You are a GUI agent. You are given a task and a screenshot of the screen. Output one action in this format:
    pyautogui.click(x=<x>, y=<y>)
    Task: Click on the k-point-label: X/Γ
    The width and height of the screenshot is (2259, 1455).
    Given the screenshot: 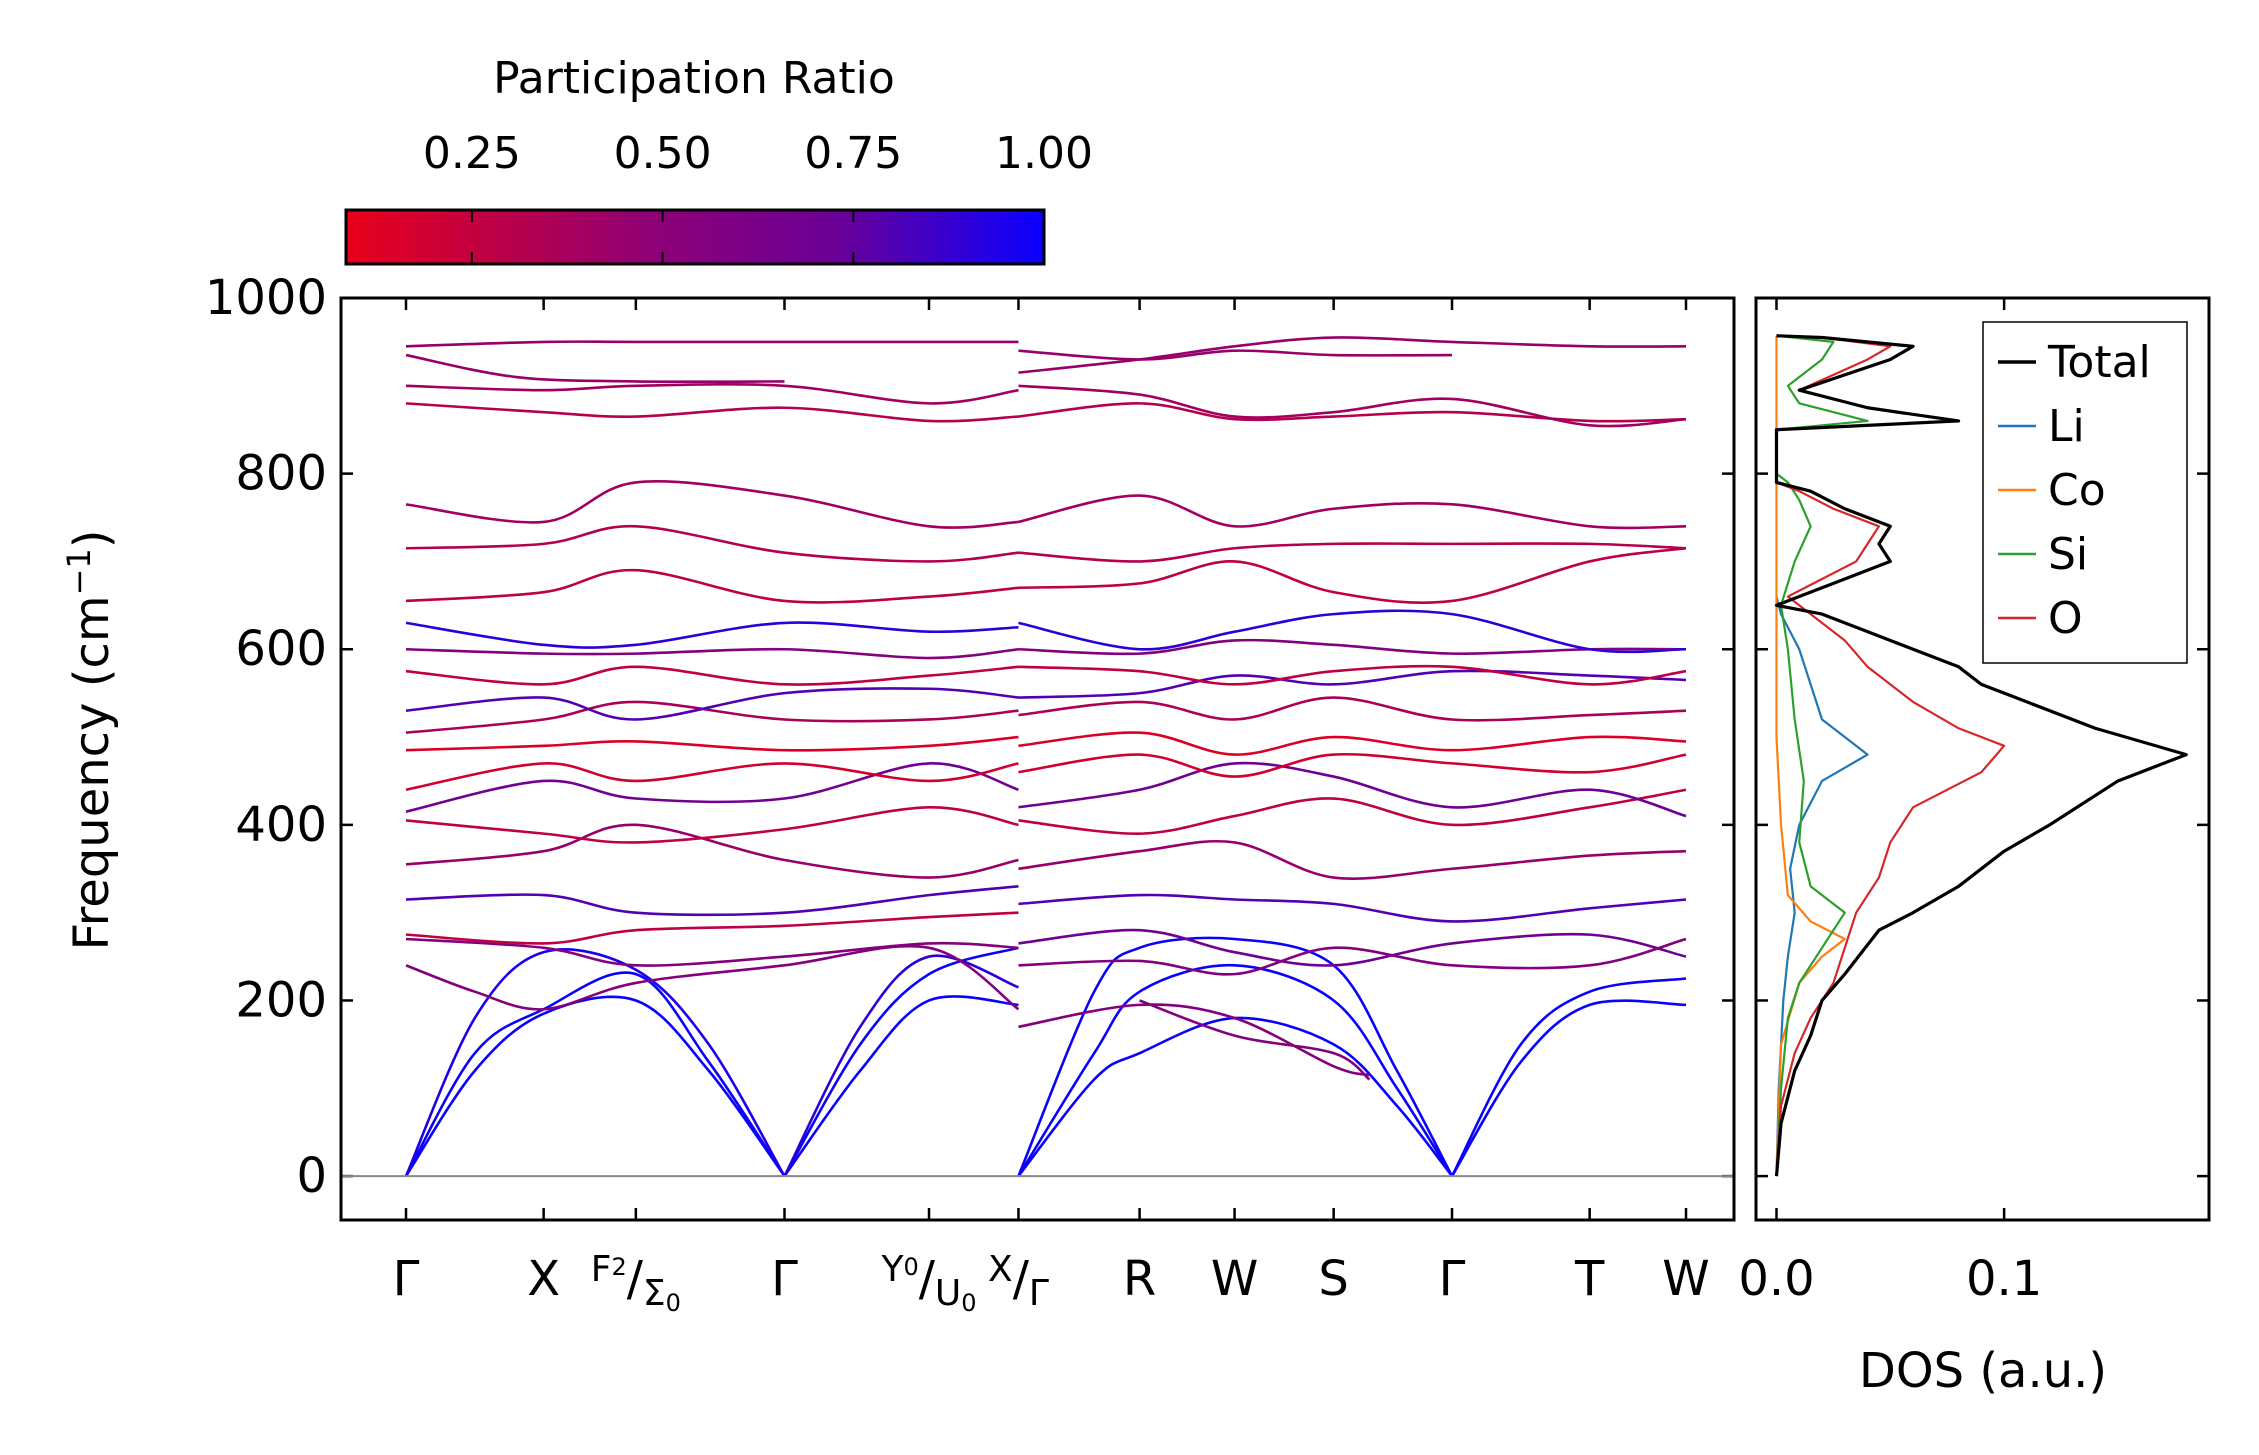 What is the action you would take?
    pyautogui.click(x=1018, y=1281)
    